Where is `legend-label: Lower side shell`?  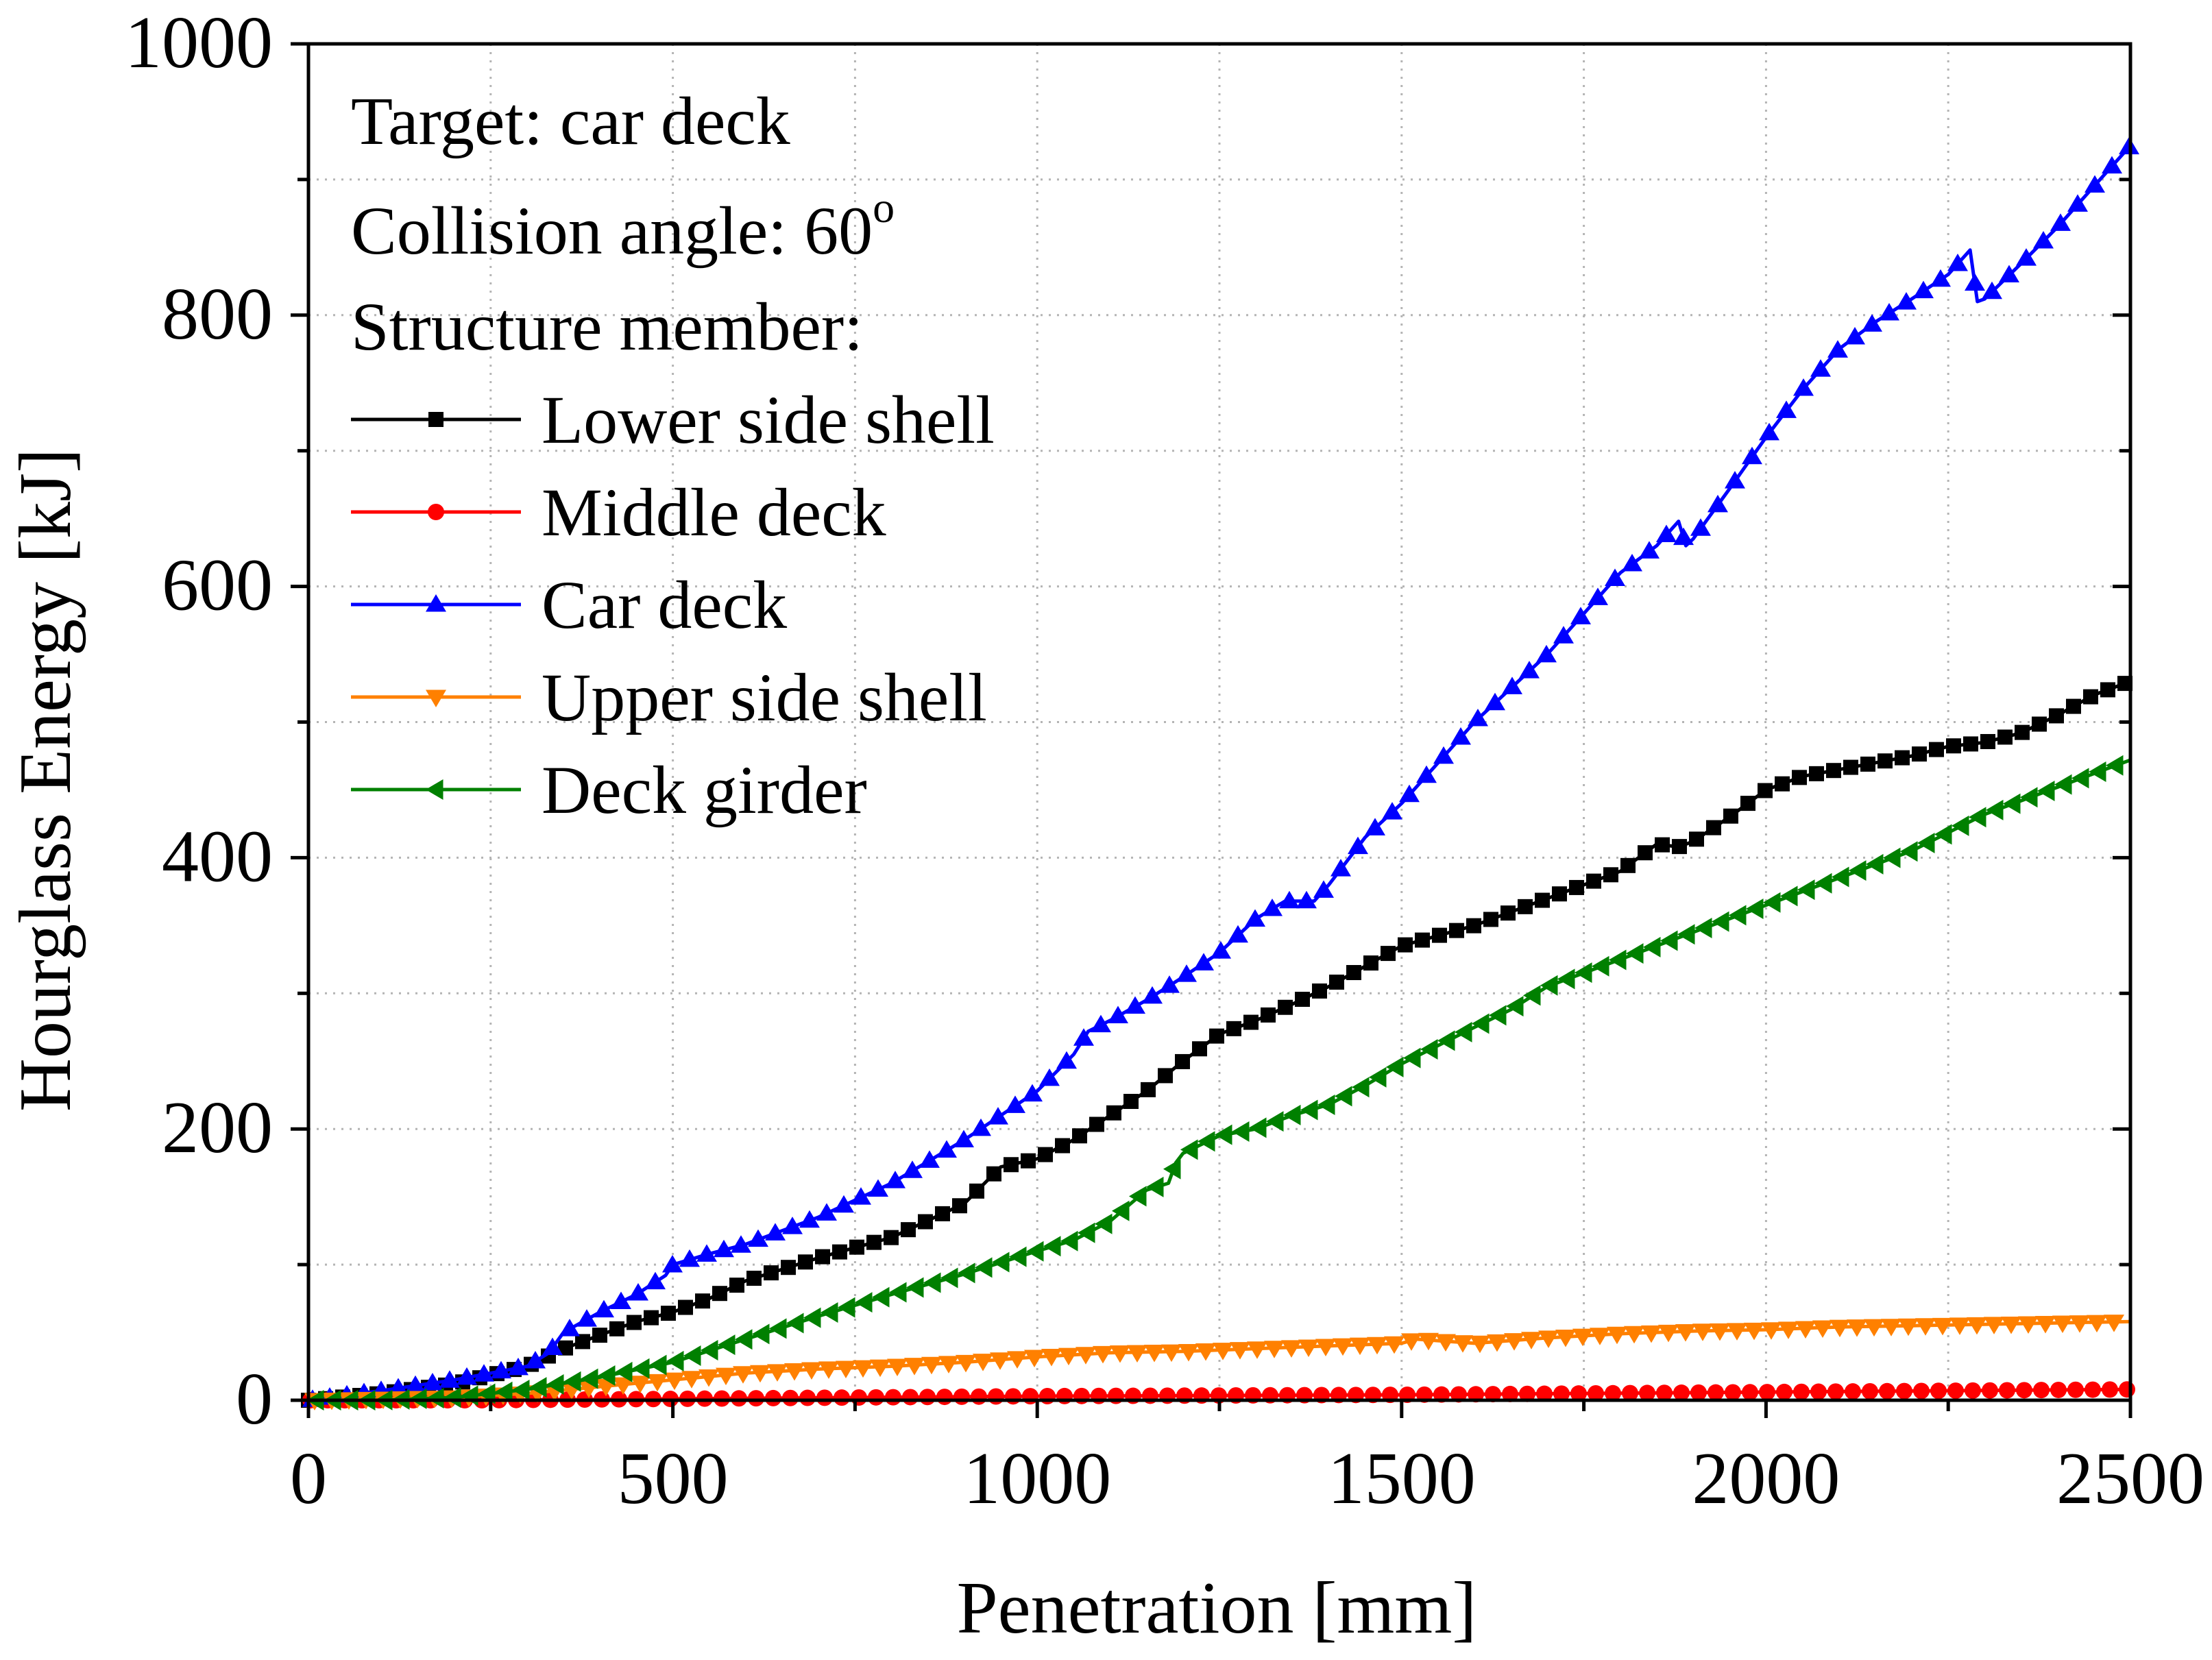
legend-label: Lower side shell is located at coordinates (768, 420).